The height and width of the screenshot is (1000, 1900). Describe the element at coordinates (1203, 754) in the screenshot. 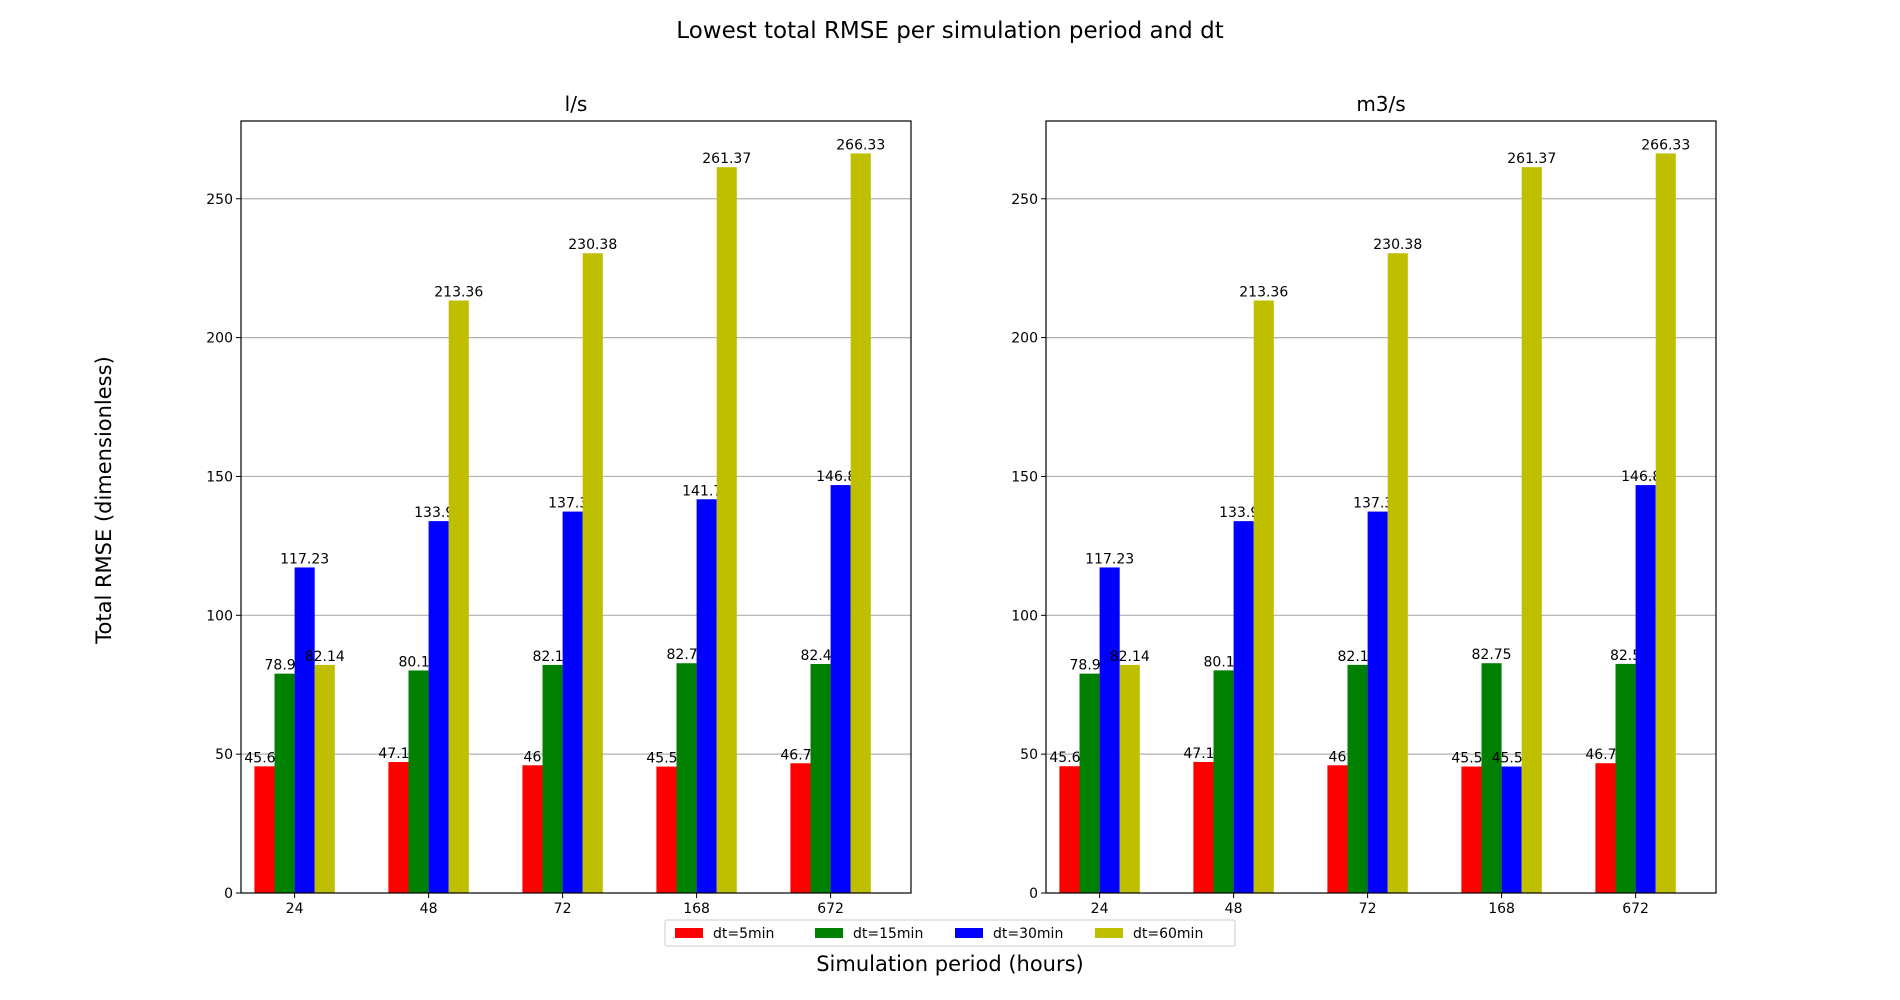

I see `data-label: 47.18` at that location.